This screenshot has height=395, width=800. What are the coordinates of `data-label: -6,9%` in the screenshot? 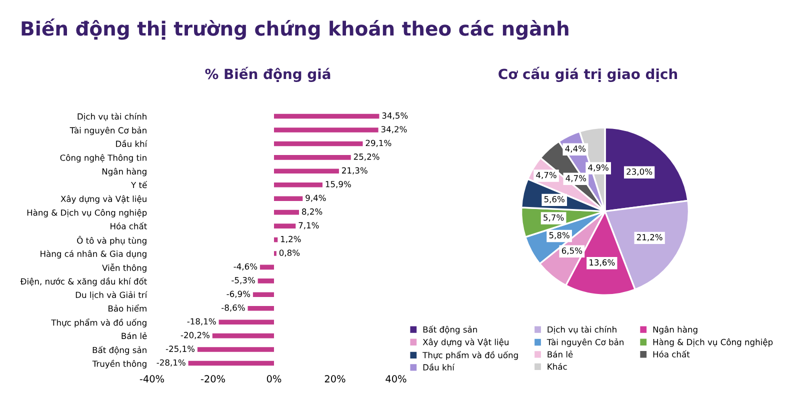 It's located at (238, 294).